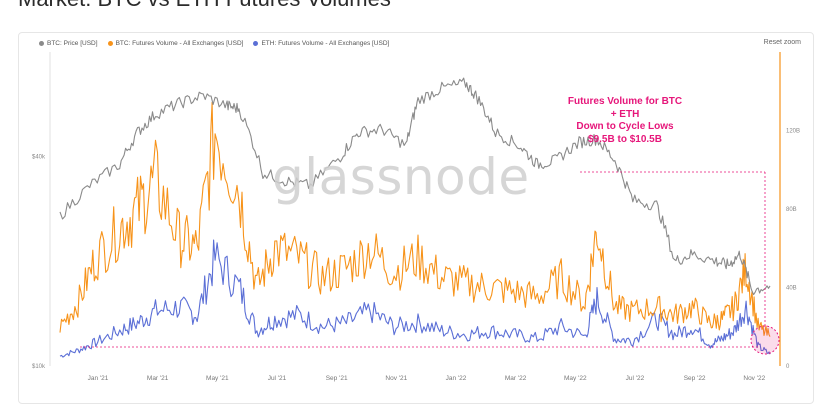 Image resolution: width=831 pixels, height=419 pixels. What do you see at coordinates (791, 289) in the screenshot?
I see `y-tick-label-right: 40B` at bounding box center [791, 289].